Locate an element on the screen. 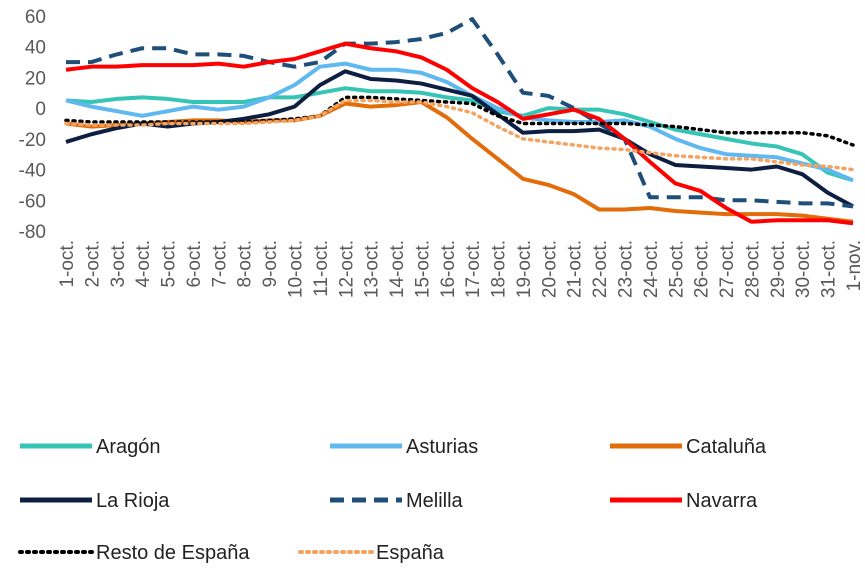 This screenshot has height=573, width=865. y-tick-label: 60 is located at coordinates (35, 17).